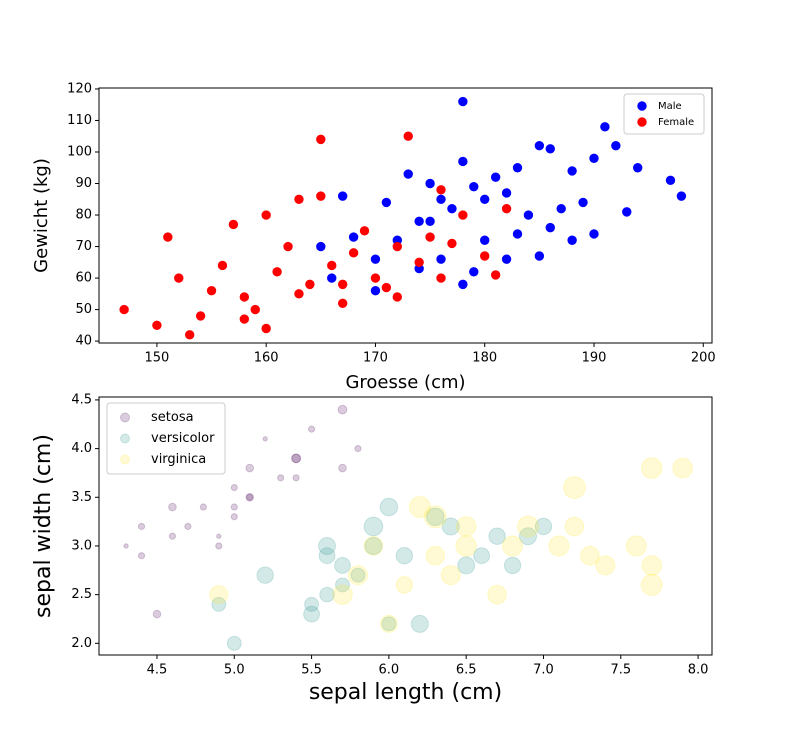  What do you see at coordinates (81, 643) in the screenshot?
I see `y-tick-label: 2.0` at bounding box center [81, 643].